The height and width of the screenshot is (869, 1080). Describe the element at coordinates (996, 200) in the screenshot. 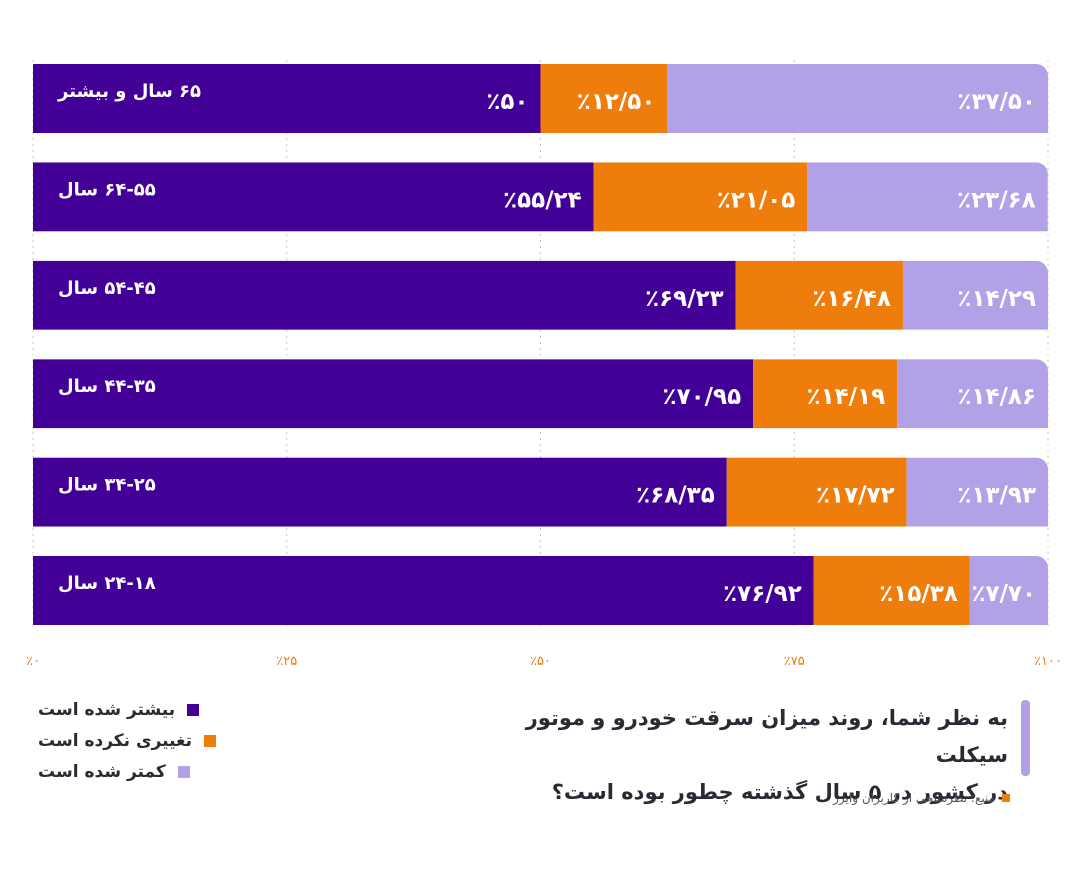

I see `value-label: ٪۲۳/۶۸` at that location.